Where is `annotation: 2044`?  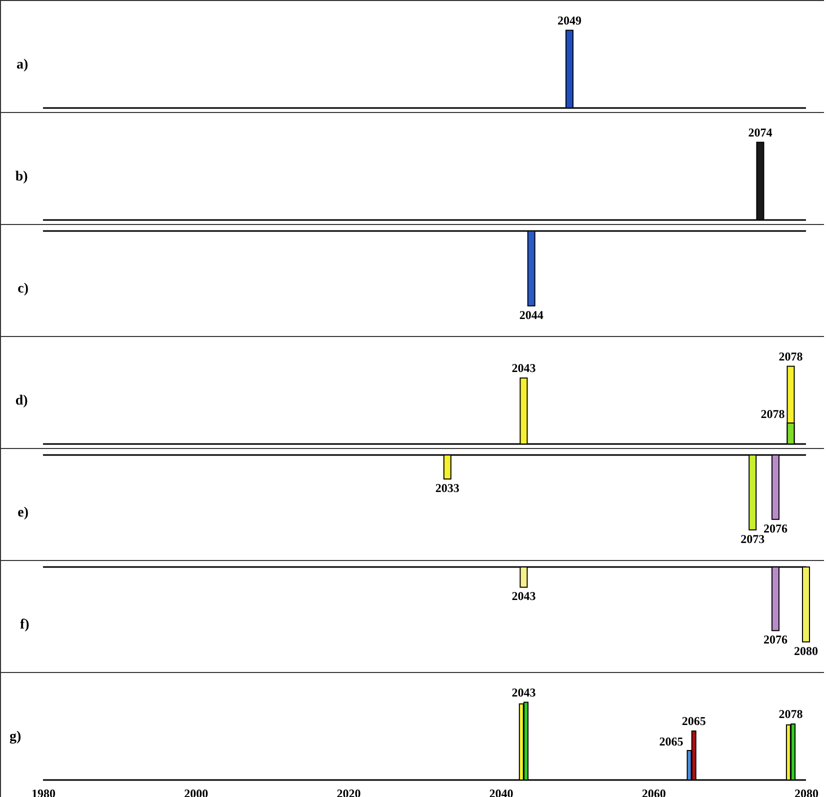
annotation: 2044 is located at coordinates (531, 315).